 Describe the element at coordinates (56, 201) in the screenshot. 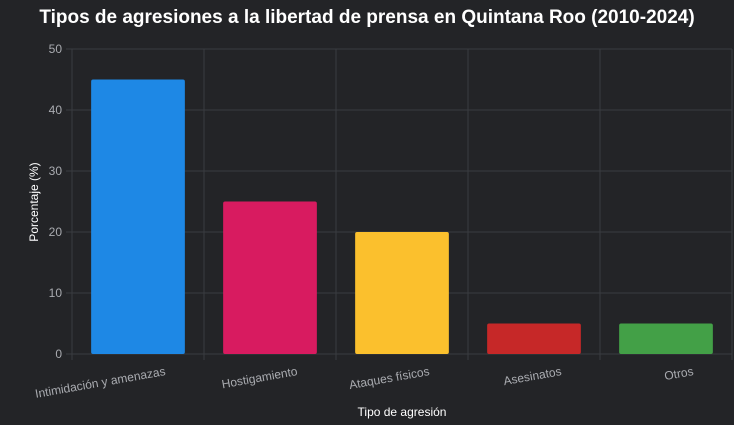

I see `y-axis-ticks: 0 10 20 30 40 50` at that location.